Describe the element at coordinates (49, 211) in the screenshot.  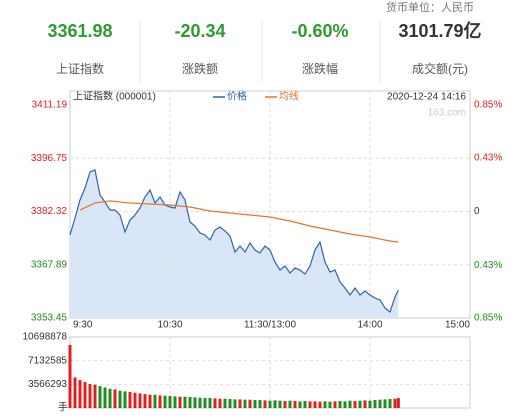
I see `y-tick-label: 3382.32` at that location.